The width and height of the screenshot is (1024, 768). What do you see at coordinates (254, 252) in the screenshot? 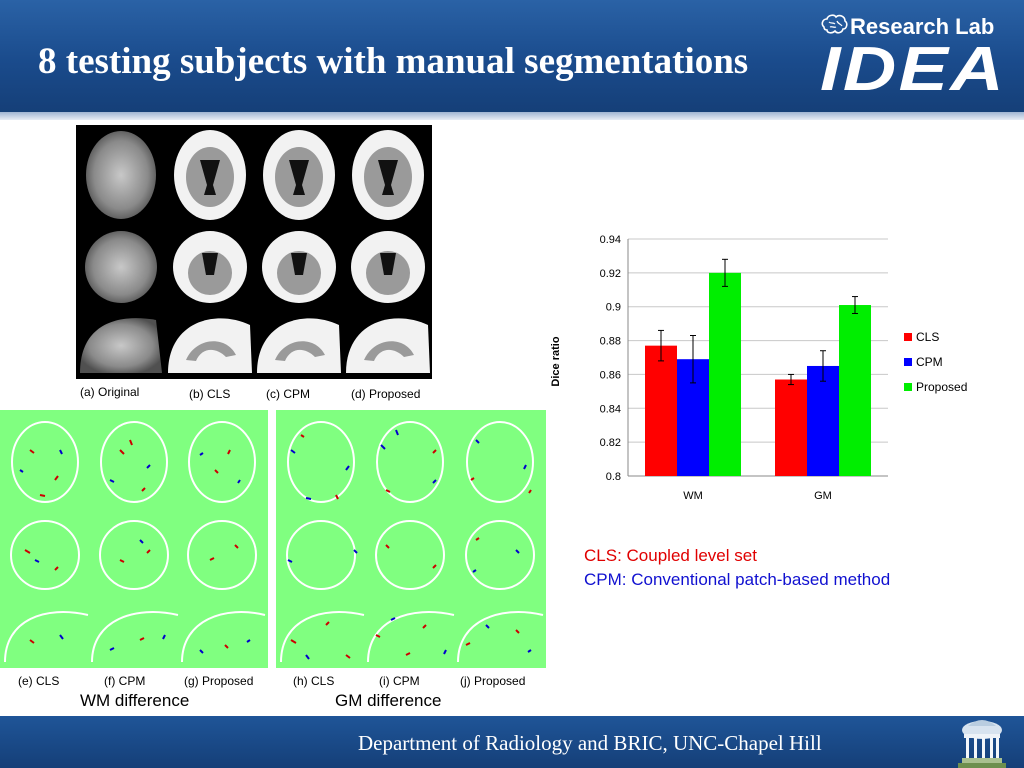
I see `mri-segmentation-image` at bounding box center [254, 252].